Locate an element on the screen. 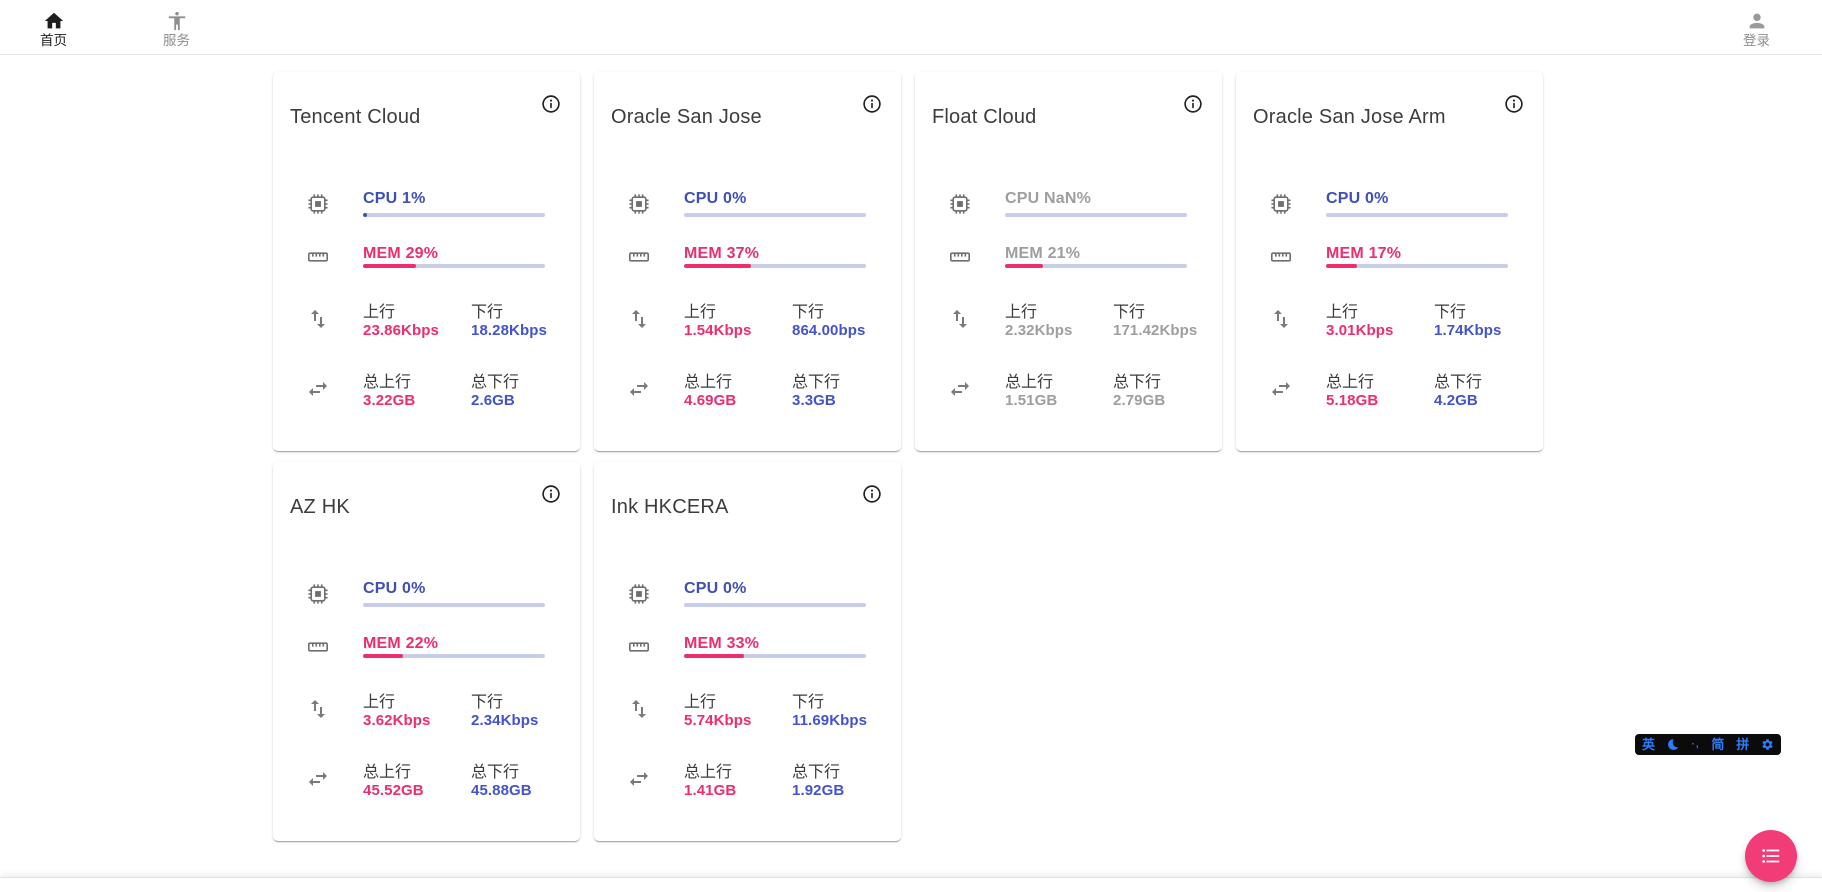 This screenshot has width=1822, height=892. nav-item-home: 首页 is located at coordinates (53, 27).